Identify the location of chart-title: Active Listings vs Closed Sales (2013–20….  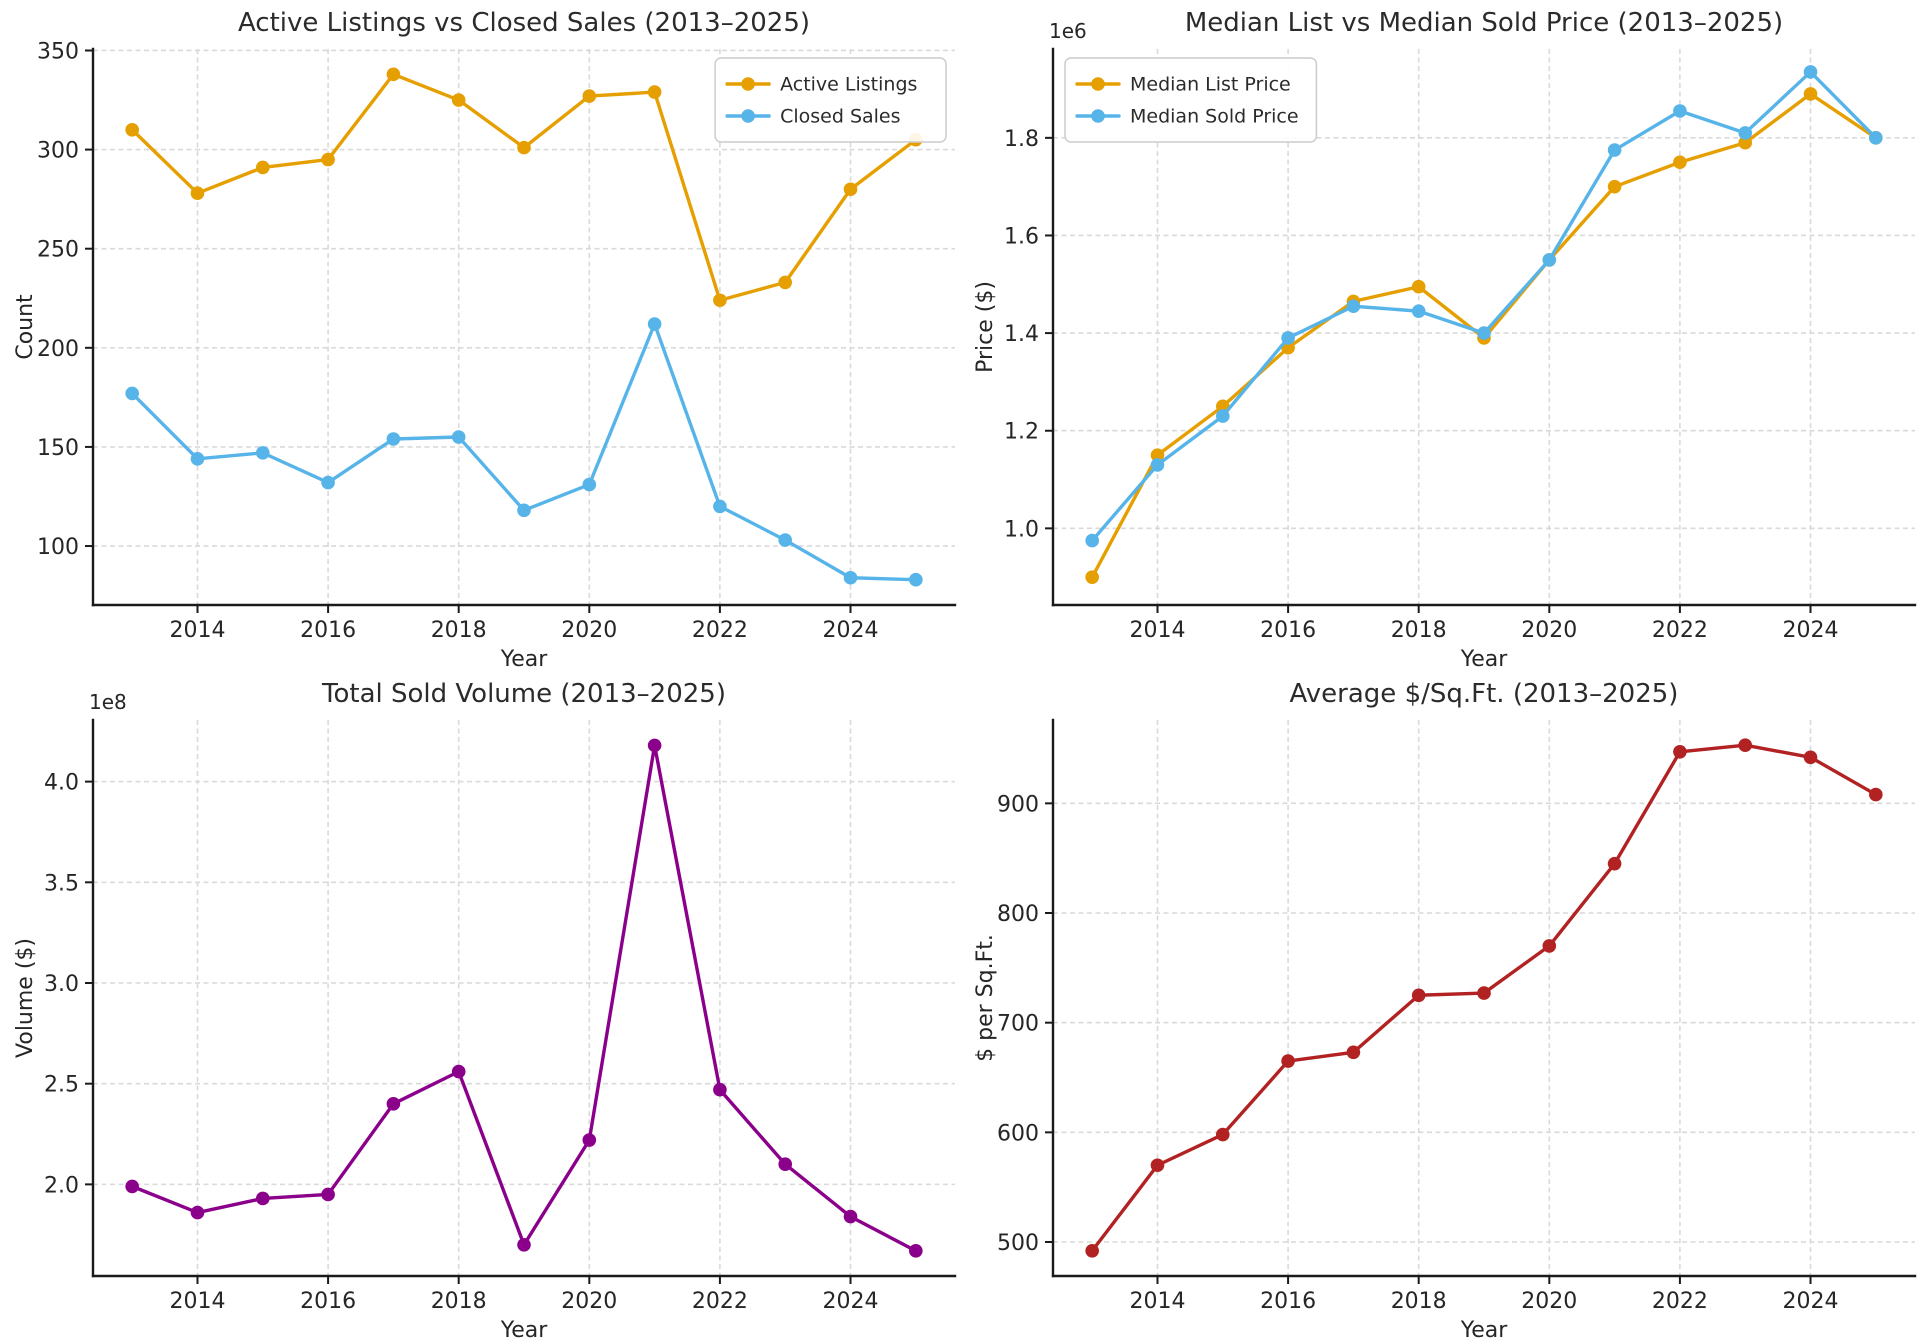
(524, 23).